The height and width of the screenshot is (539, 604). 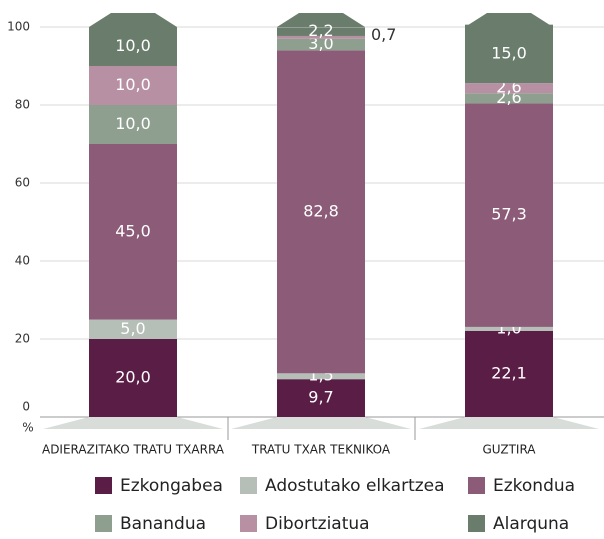 I want to click on legend-label: Ezkongabea, so click(x=171, y=486).